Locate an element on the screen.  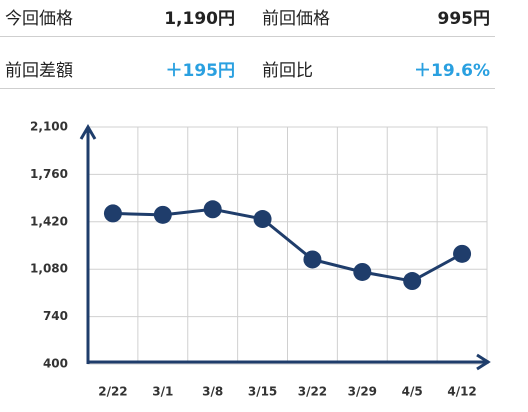
x-tick-label: 2/22 is located at coordinates (112, 392).